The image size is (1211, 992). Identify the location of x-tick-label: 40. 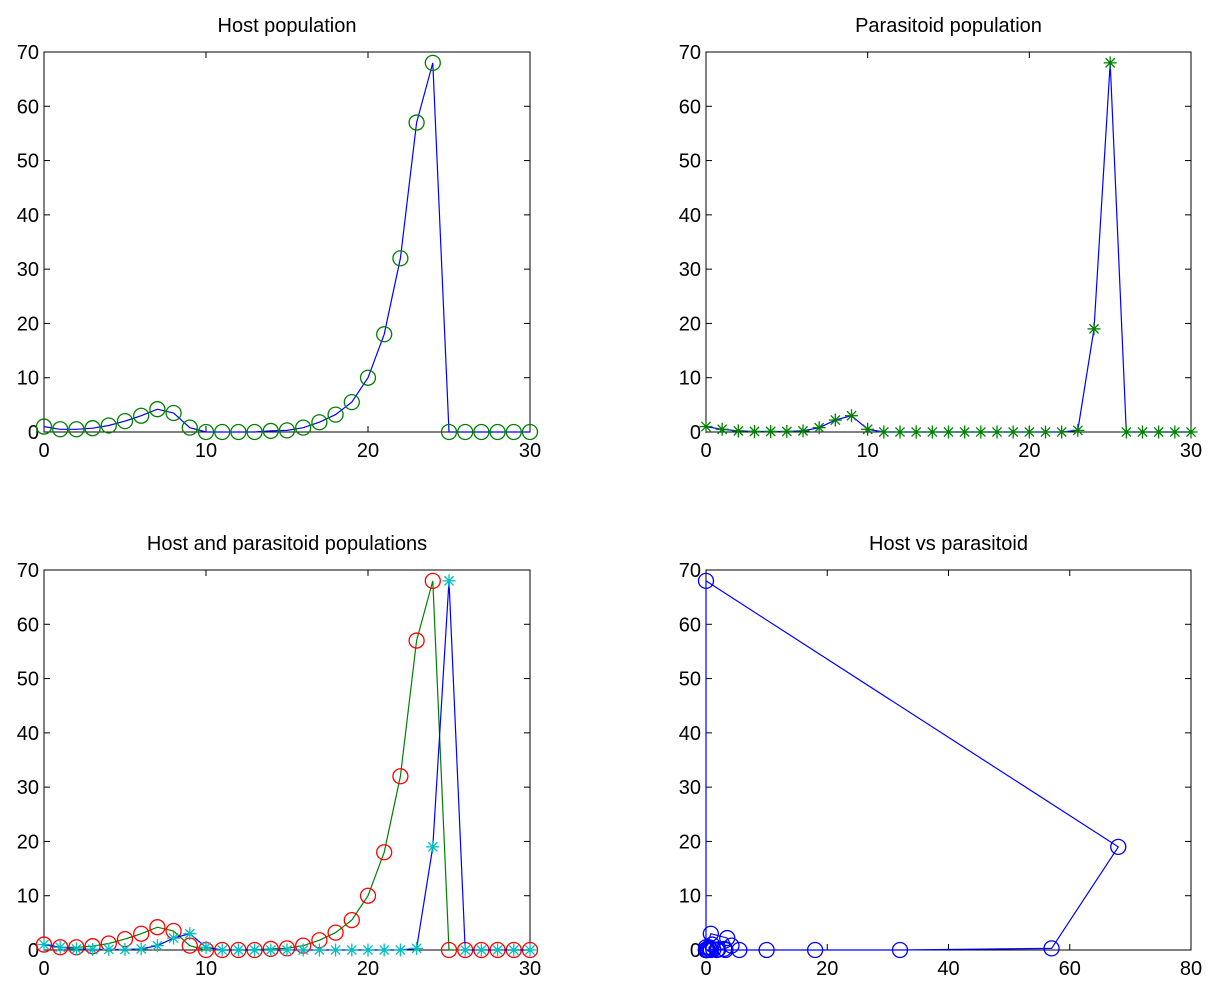
(948, 969).